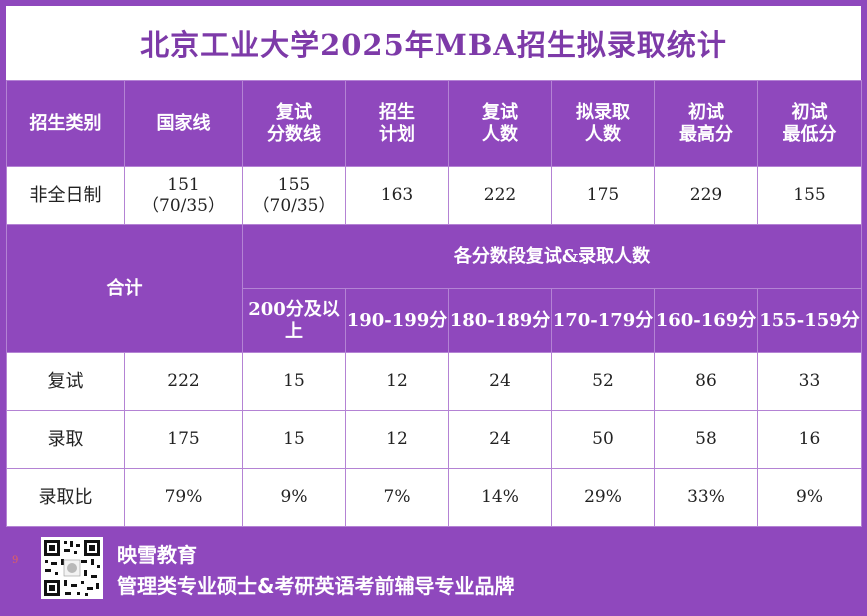  Describe the element at coordinates (603, 320) in the screenshot. I see `band-label: 170-179分` at that location.